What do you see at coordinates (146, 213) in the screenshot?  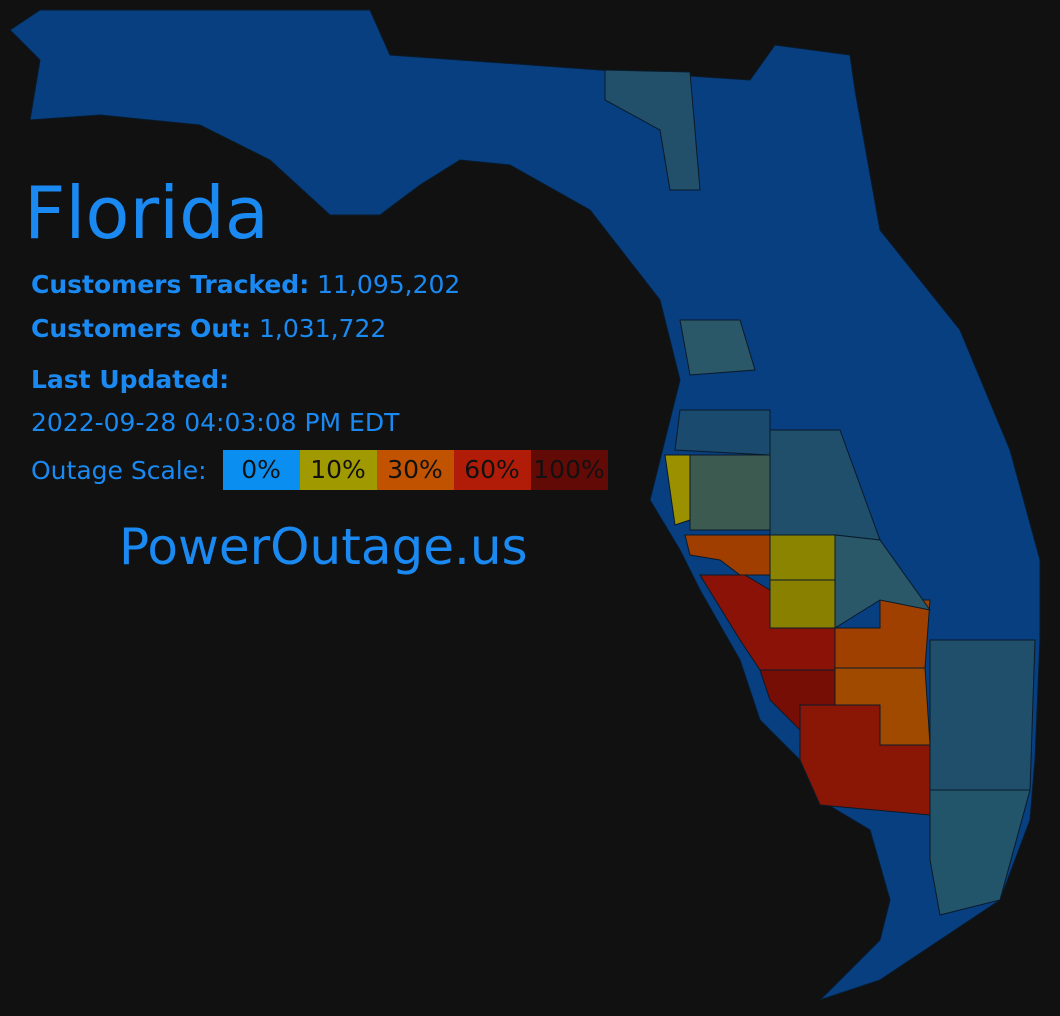 I see `state-title: Florida` at bounding box center [146, 213].